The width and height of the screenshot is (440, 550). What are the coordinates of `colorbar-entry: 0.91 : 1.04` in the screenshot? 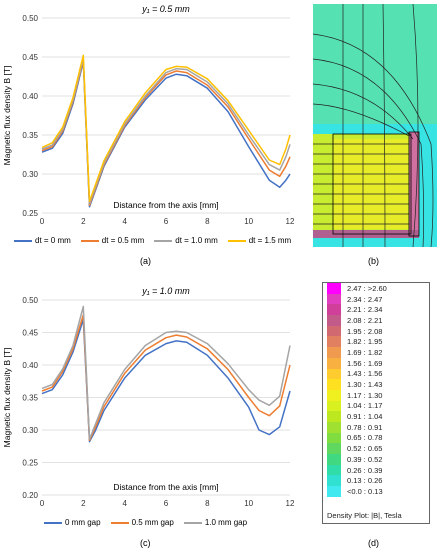 It's located at (376, 416).